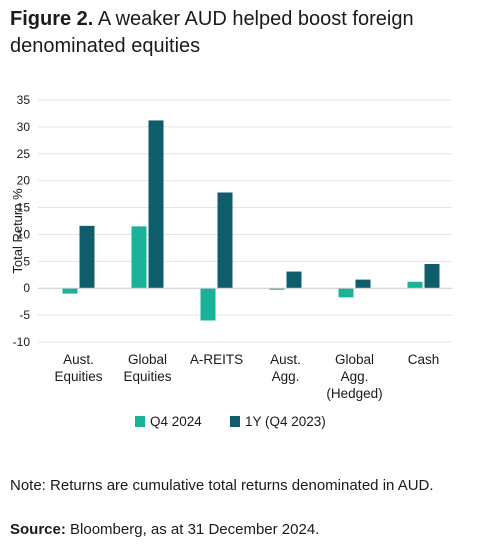  I want to click on y-tick-label: -5, so click(24, 315).